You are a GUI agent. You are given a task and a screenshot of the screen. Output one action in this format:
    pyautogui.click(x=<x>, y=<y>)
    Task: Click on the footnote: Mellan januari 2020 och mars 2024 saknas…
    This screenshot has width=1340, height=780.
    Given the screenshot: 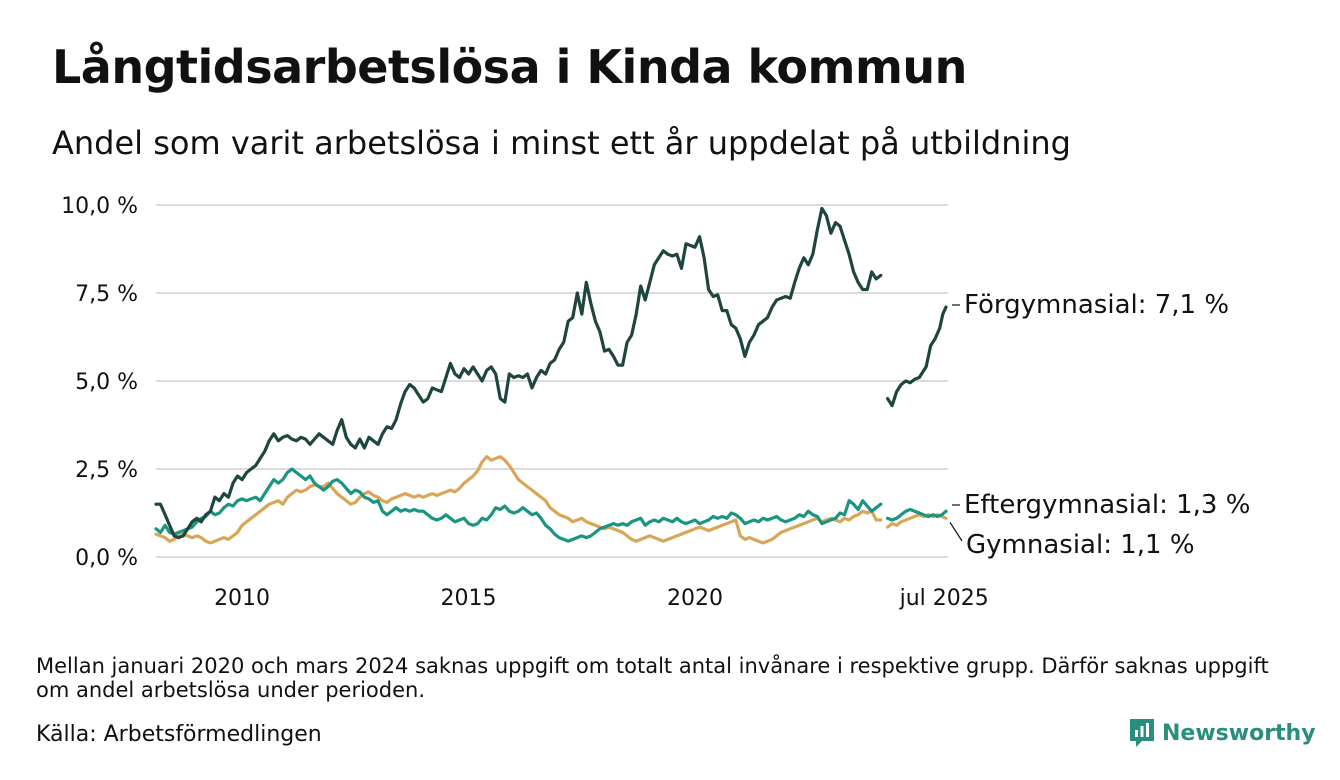 What is the action you would take?
    pyautogui.click(x=652, y=678)
    